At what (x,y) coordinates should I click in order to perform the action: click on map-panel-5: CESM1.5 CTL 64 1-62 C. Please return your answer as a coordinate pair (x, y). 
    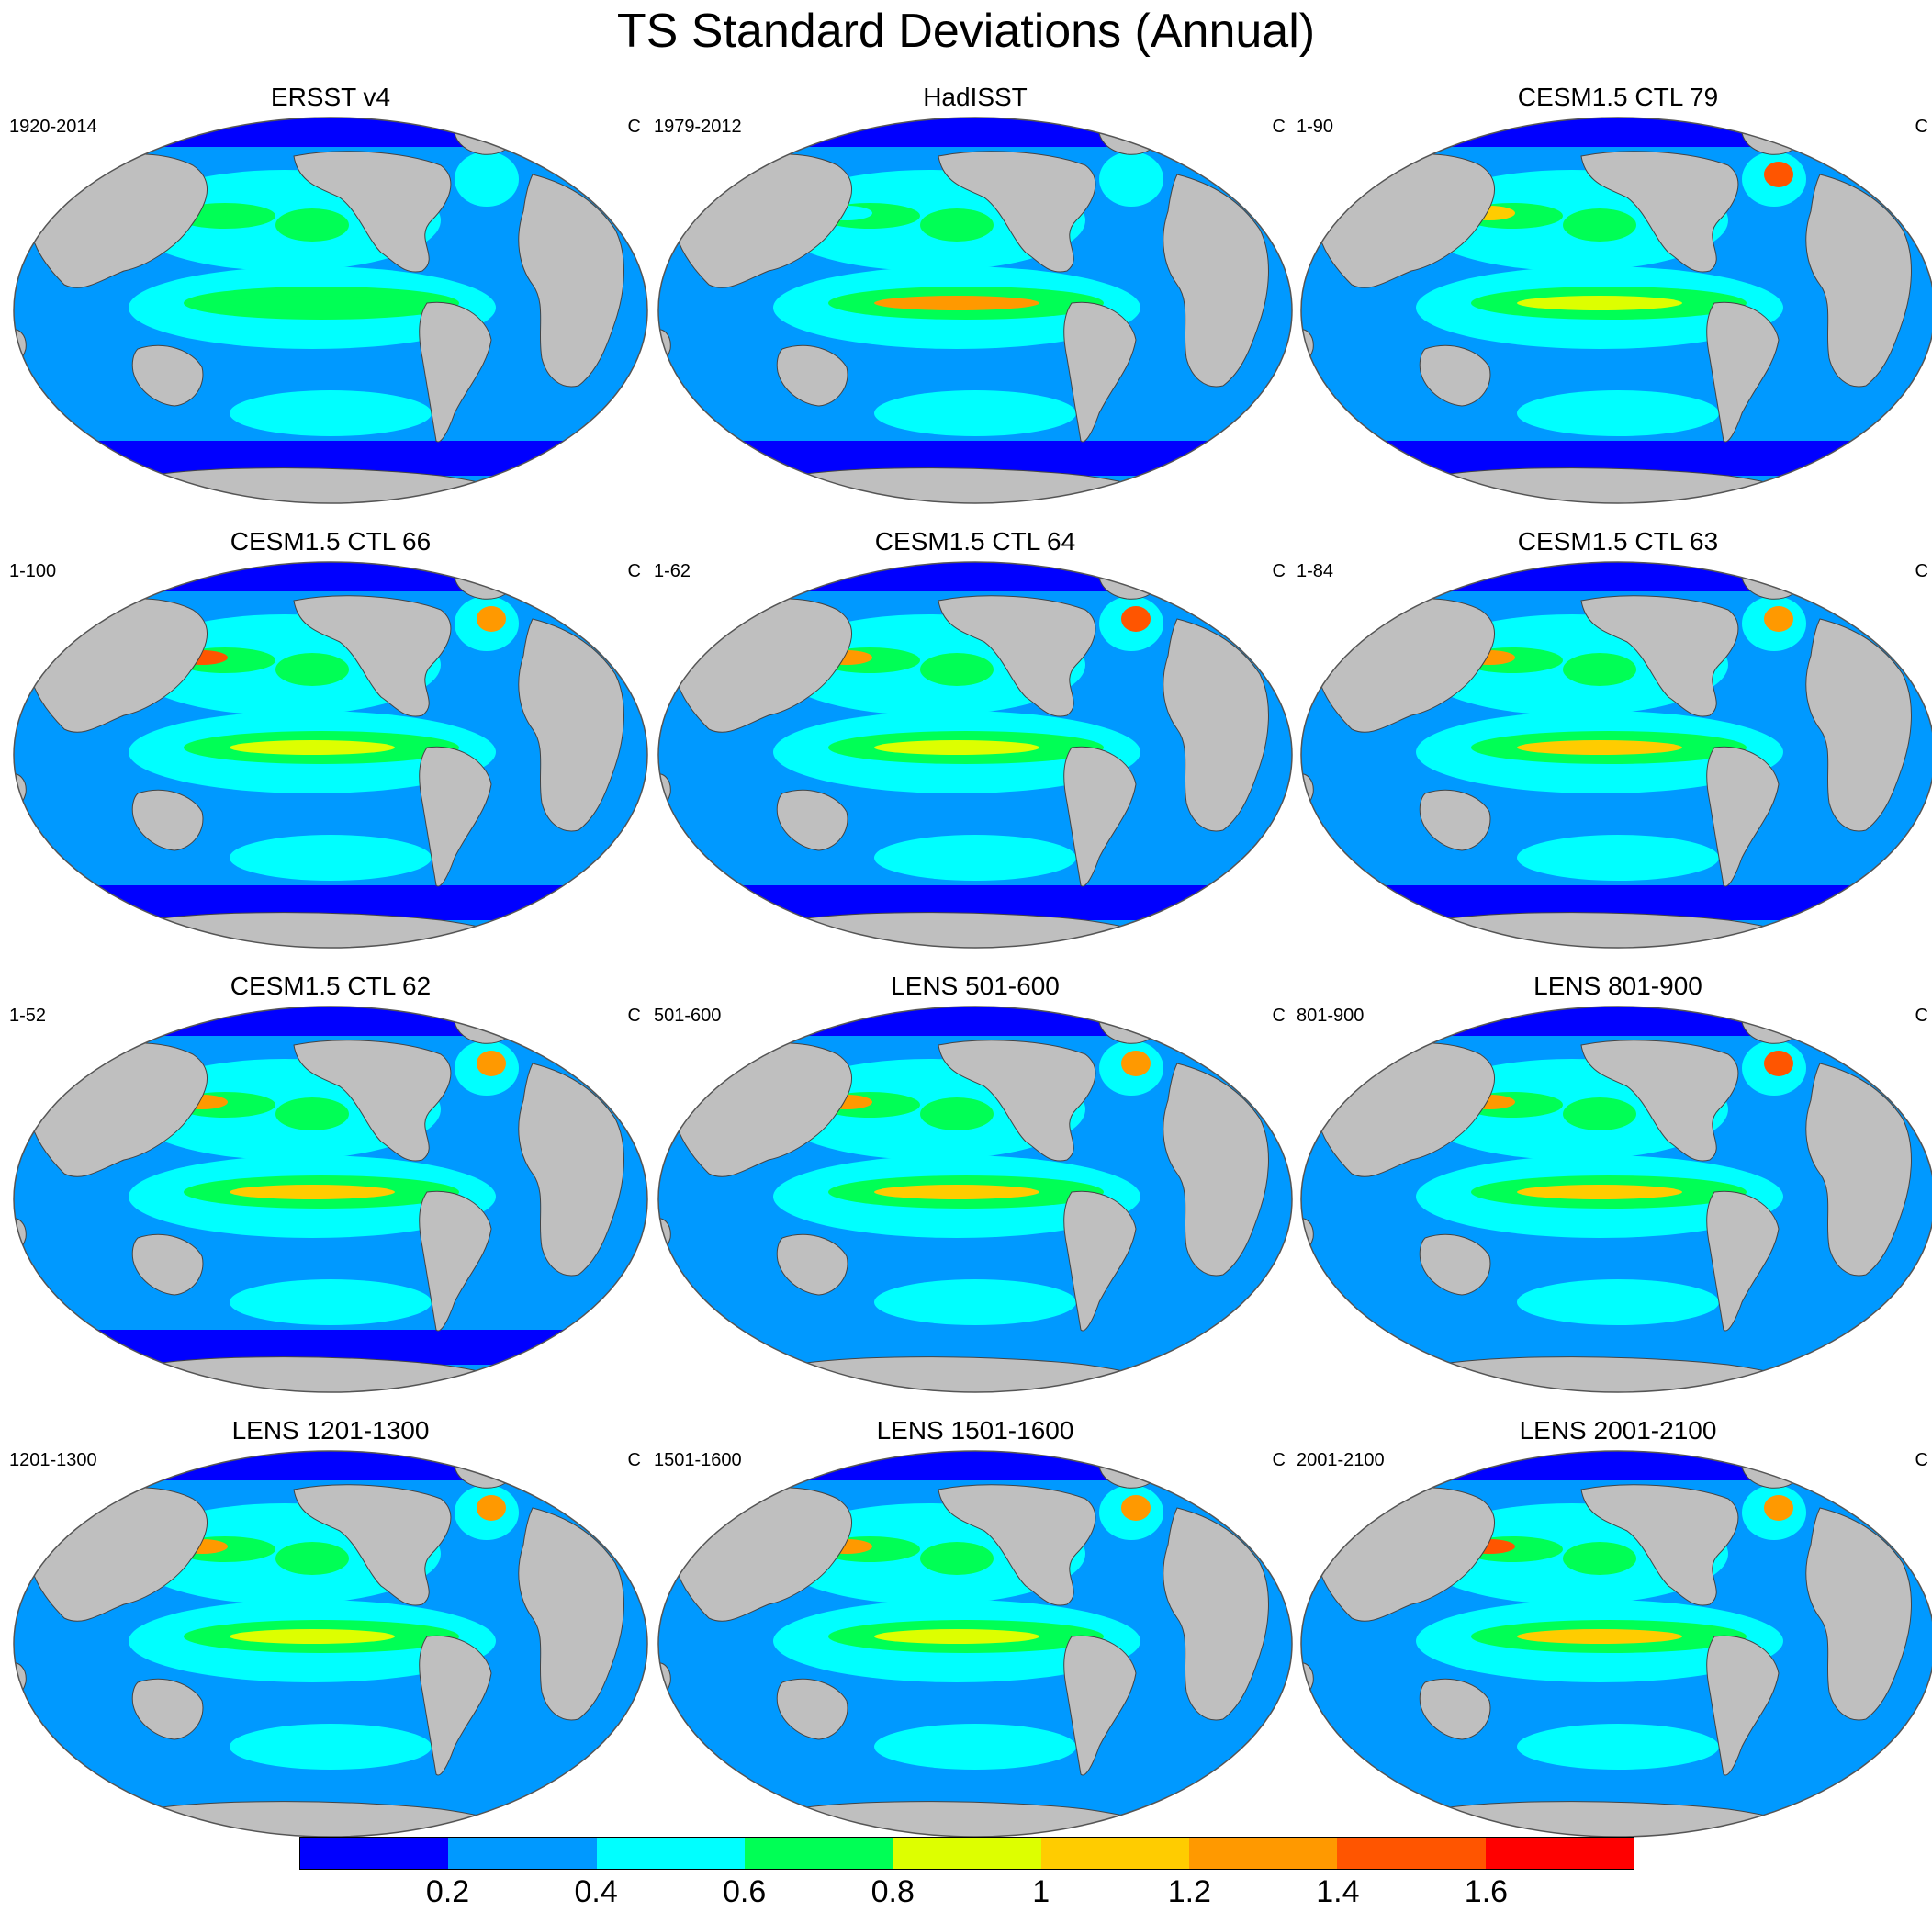
    Looking at the image, I should click on (976, 738).